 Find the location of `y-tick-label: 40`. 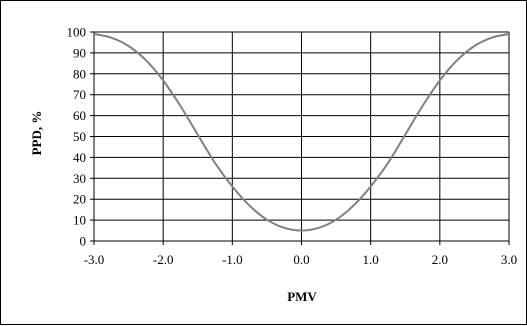

y-tick-label: 40 is located at coordinates (79, 157).